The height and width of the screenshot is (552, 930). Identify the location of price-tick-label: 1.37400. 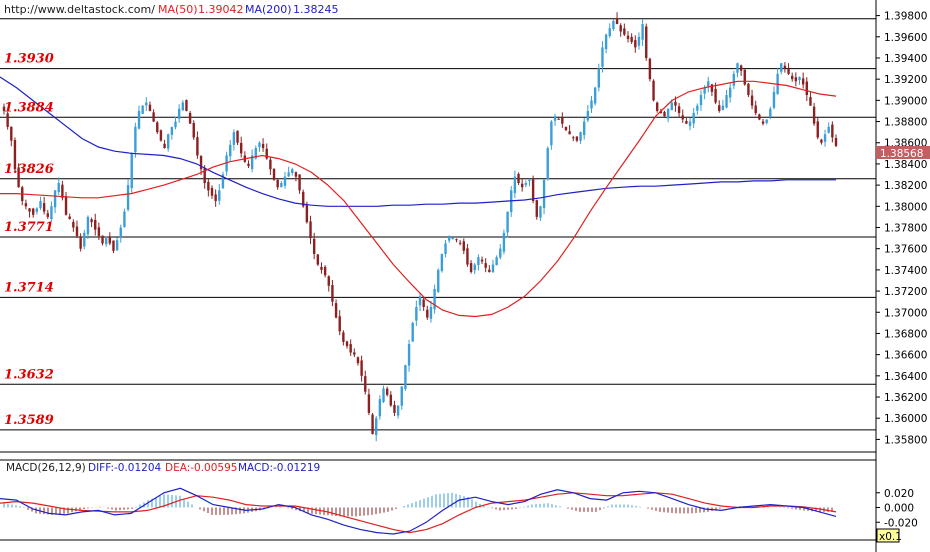
(905, 271).